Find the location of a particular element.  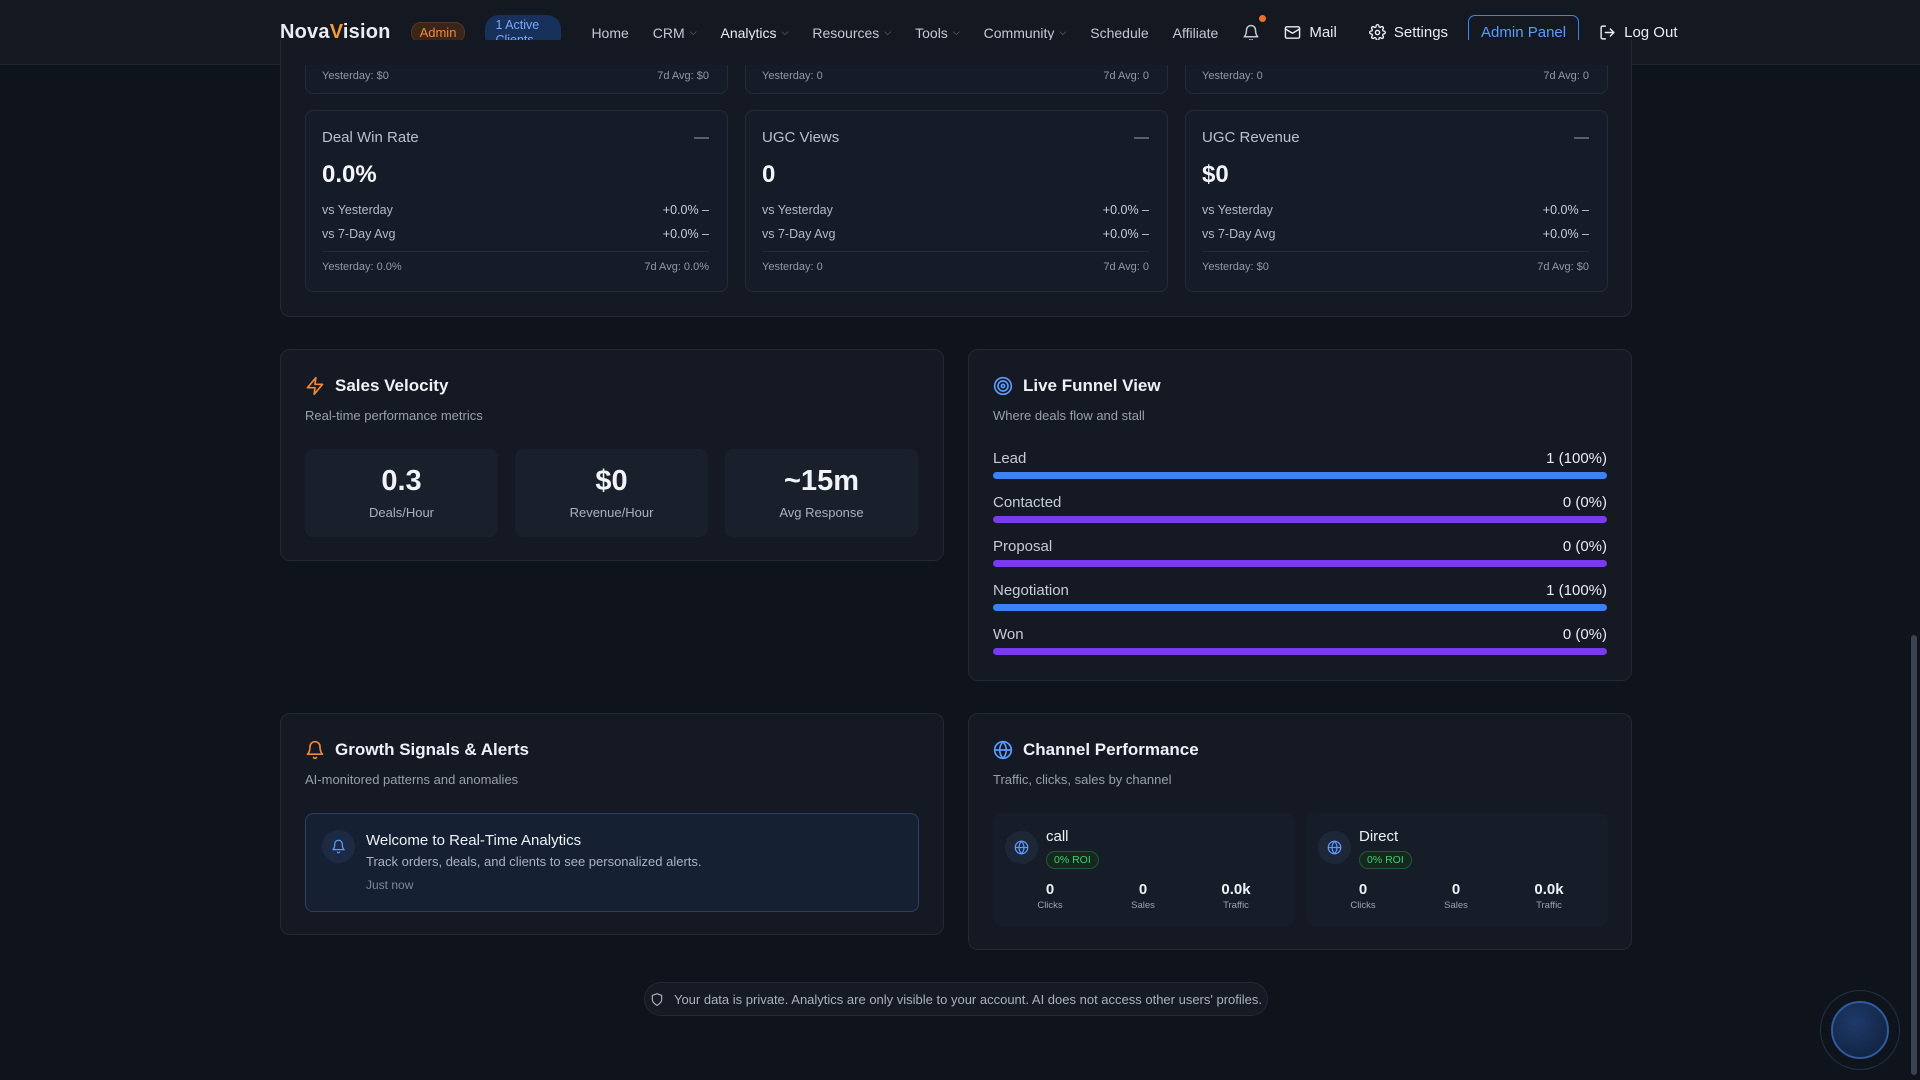

settings-link: Settings is located at coordinates (1408, 32).